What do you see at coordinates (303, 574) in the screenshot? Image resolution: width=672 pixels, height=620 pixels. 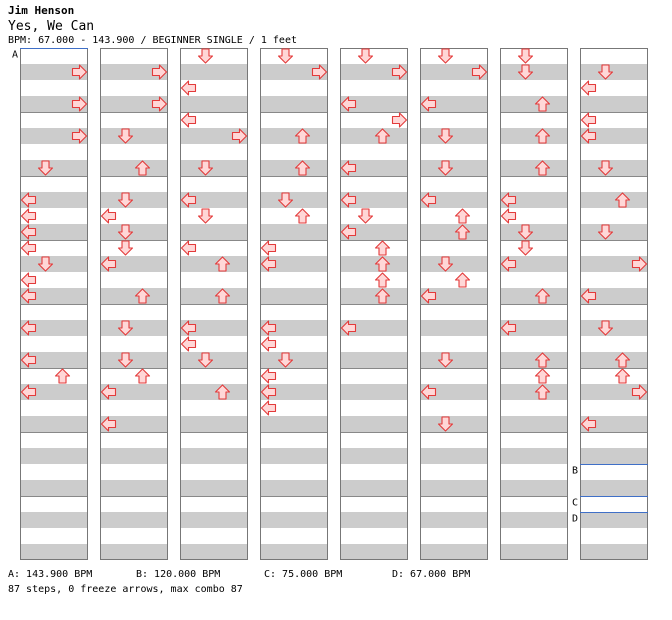 I see `bpm-legend-item: C: 75.000 BPM` at bounding box center [303, 574].